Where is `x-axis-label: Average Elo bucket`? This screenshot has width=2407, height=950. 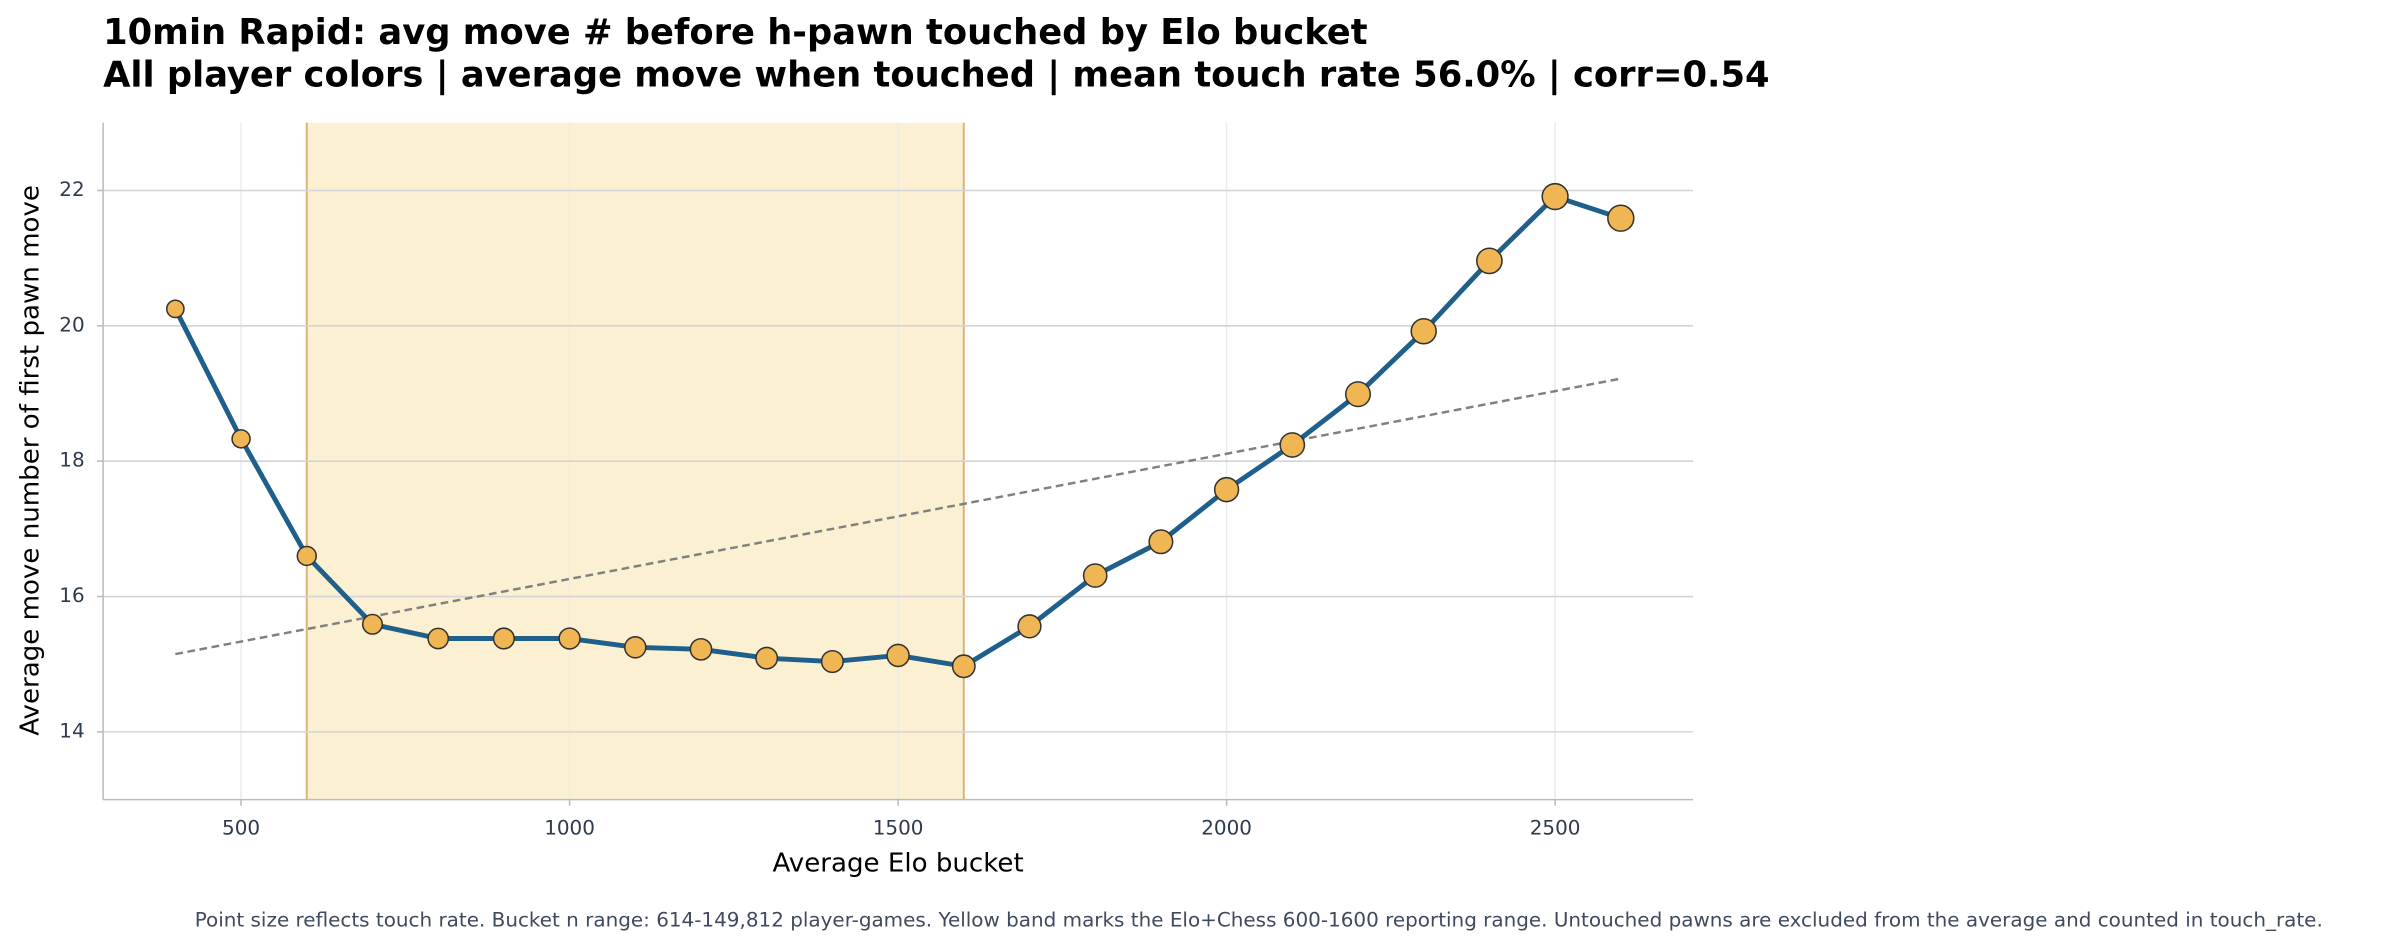
x-axis-label: Average Elo bucket is located at coordinates (897, 864).